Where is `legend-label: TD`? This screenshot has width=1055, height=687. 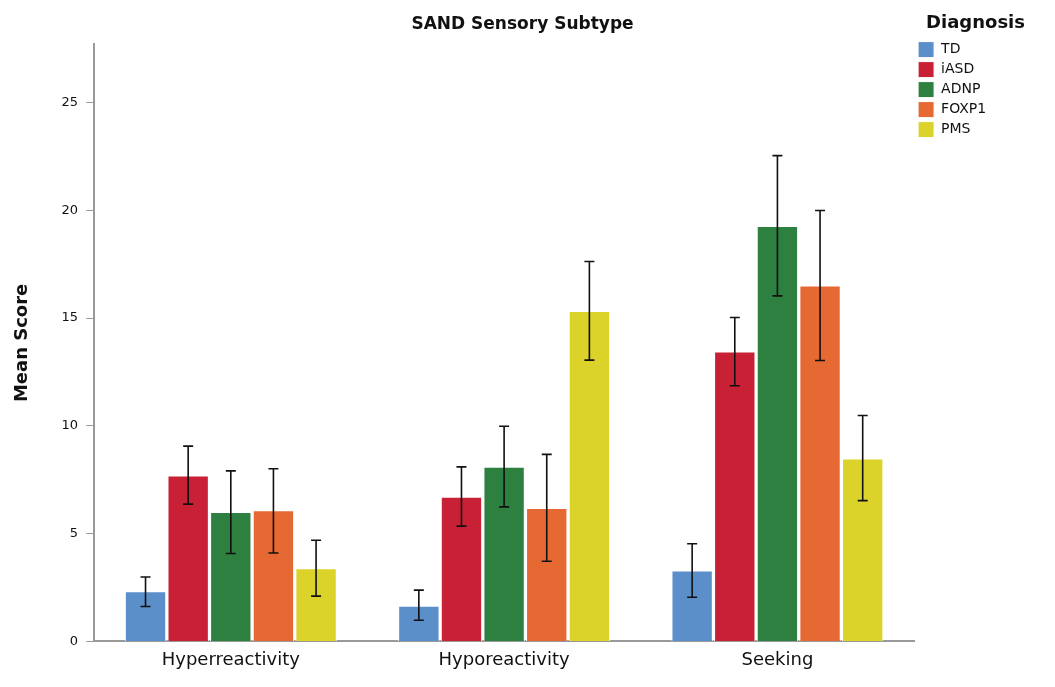 legend-label: TD is located at coordinates (950, 48).